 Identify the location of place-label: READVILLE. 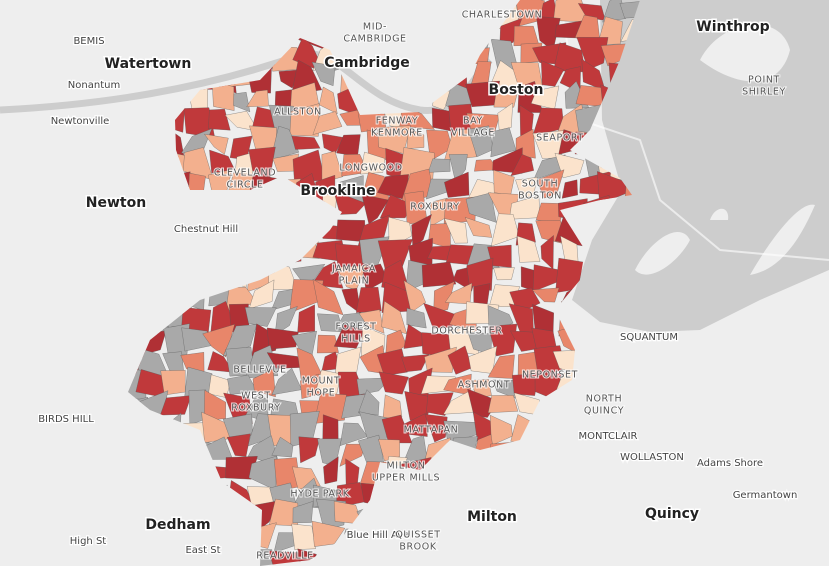
(285, 556).